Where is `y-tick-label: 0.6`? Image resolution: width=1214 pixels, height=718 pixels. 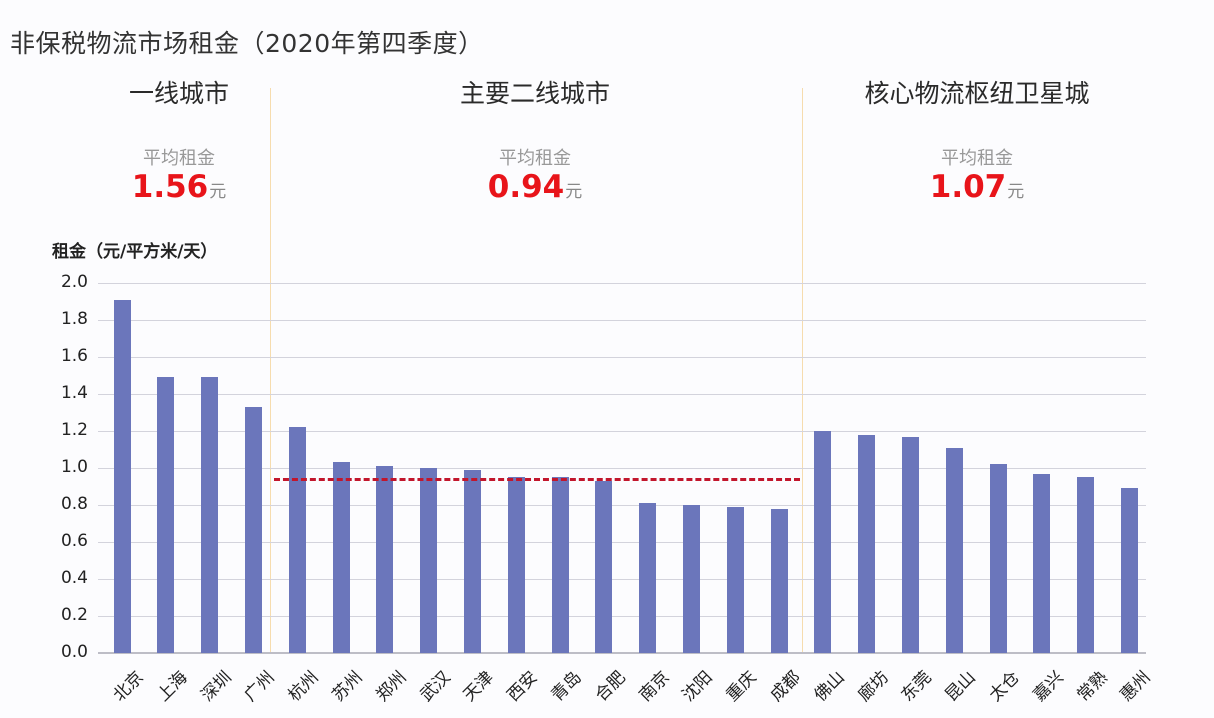 y-tick-label: 0.6 is located at coordinates (74, 541).